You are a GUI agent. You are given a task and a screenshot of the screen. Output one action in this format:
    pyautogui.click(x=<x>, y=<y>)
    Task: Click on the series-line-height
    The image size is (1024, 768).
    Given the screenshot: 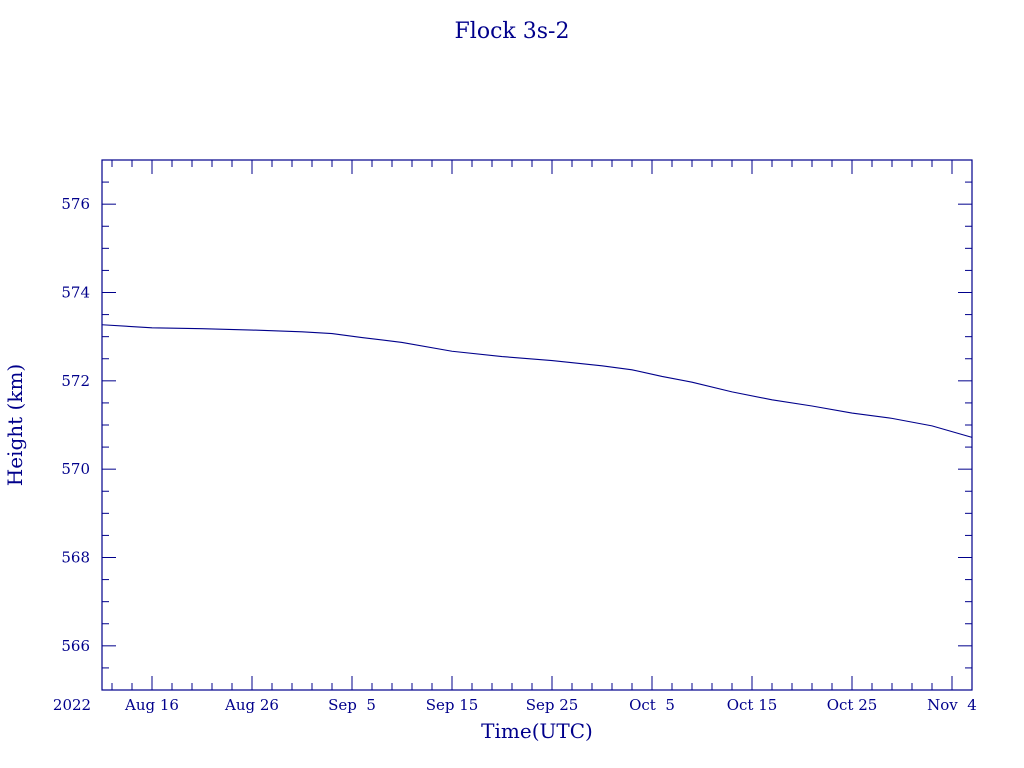 What is the action you would take?
    pyautogui.click(x=537, y=381)
    